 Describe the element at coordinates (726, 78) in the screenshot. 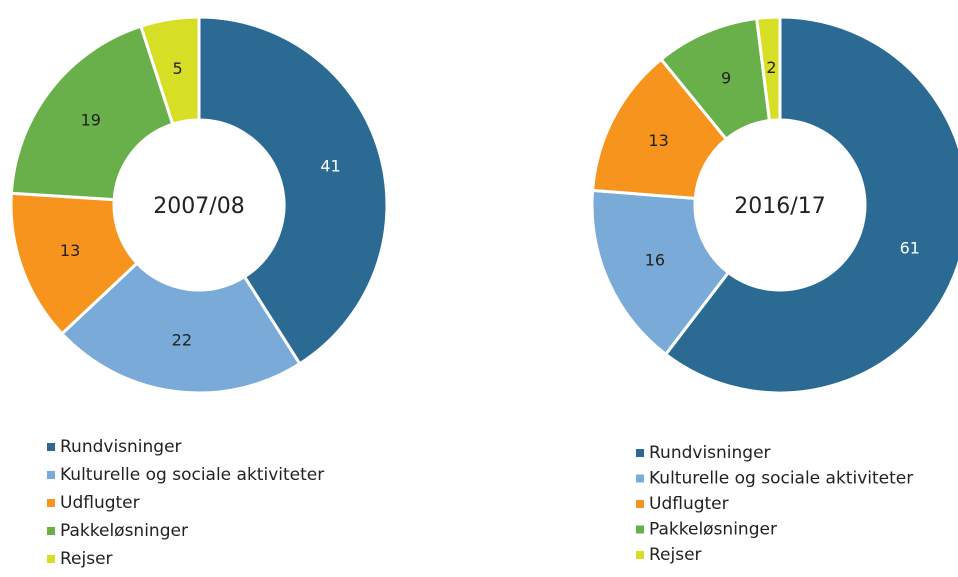

I see `data-label: 9` at that location.